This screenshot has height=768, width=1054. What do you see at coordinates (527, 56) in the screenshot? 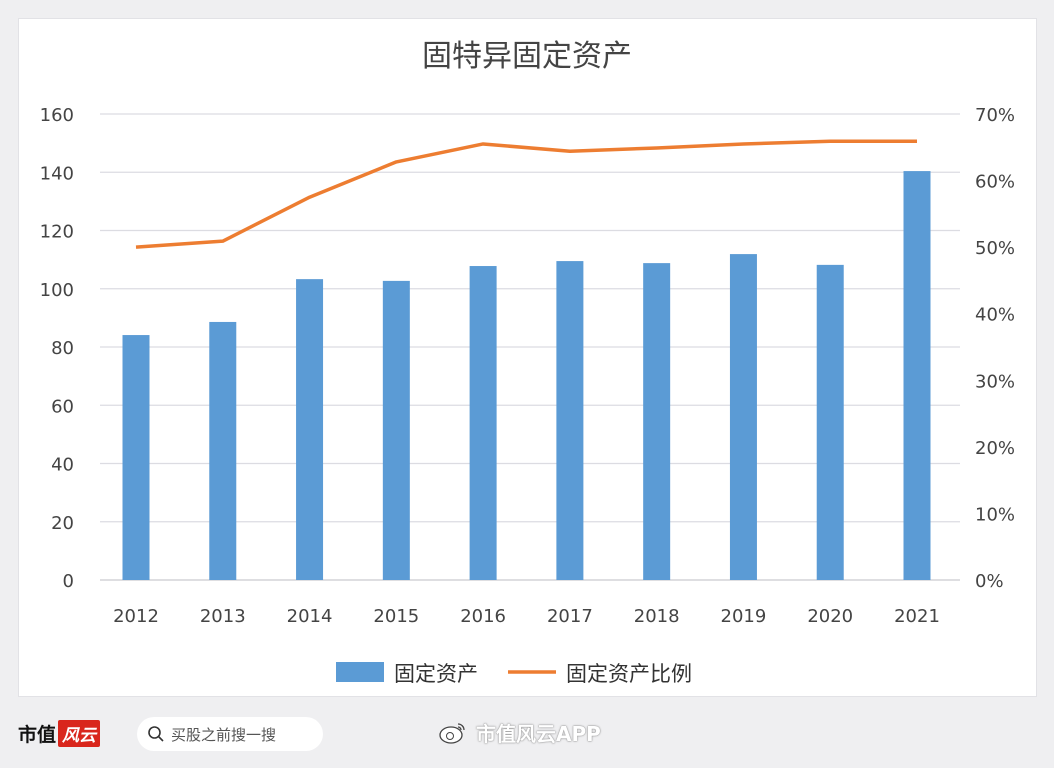
I see `chart-title: 固特异固定资产` at bounding box center [527, 56].